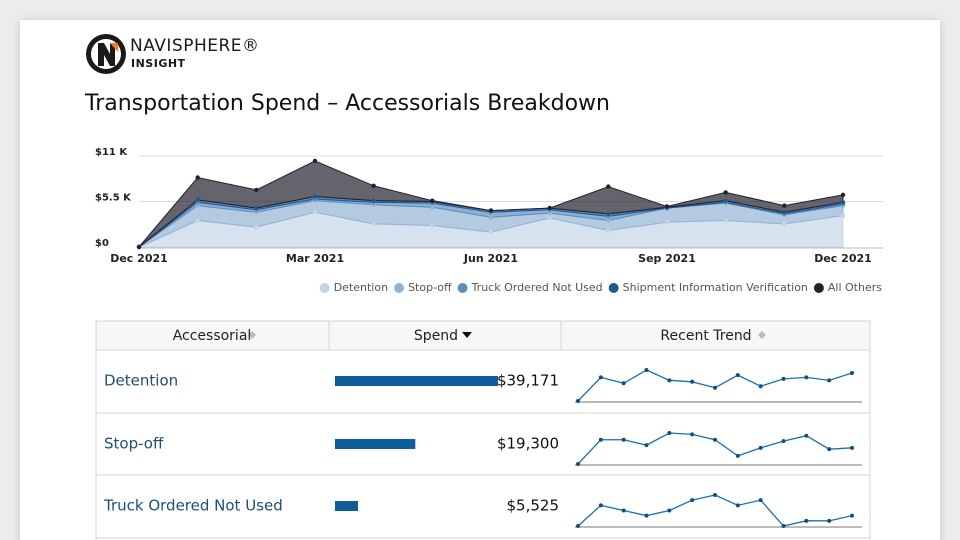  I want to click on x-tick-label: Mar 2021, so click(315, 258).